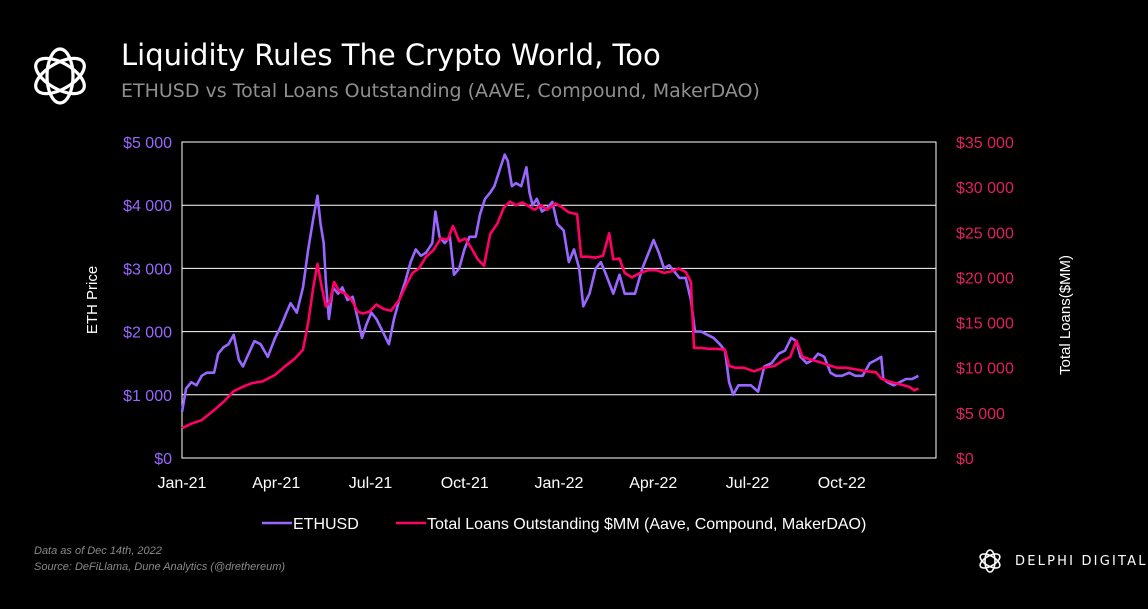 This screenshot has width=1148, height=609. I want to click on left-axis-tick-label: $2 000, so click(147, 333).